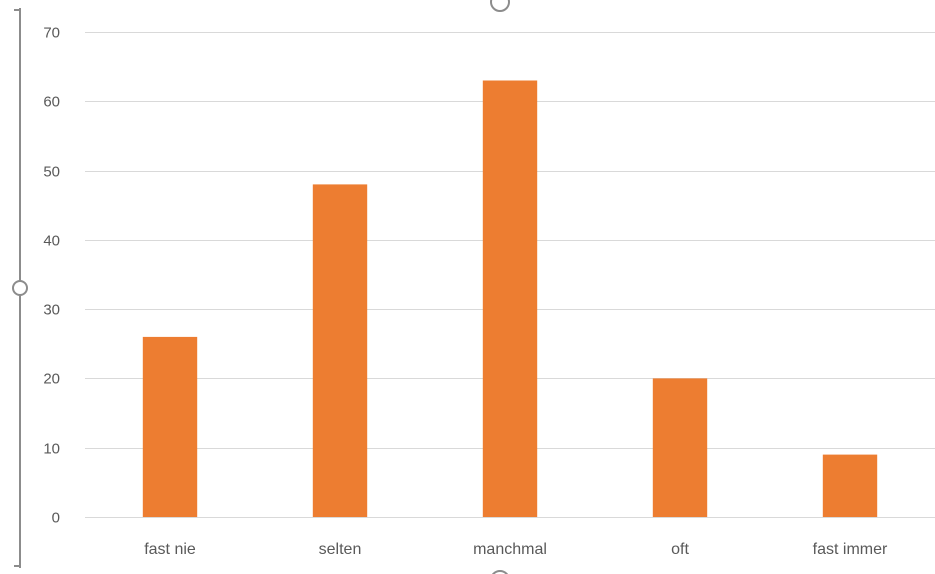 Image resolution: width=935 pixels, height=574 pixels. I want to click on y-tick-label: 0, so click(56, 518).